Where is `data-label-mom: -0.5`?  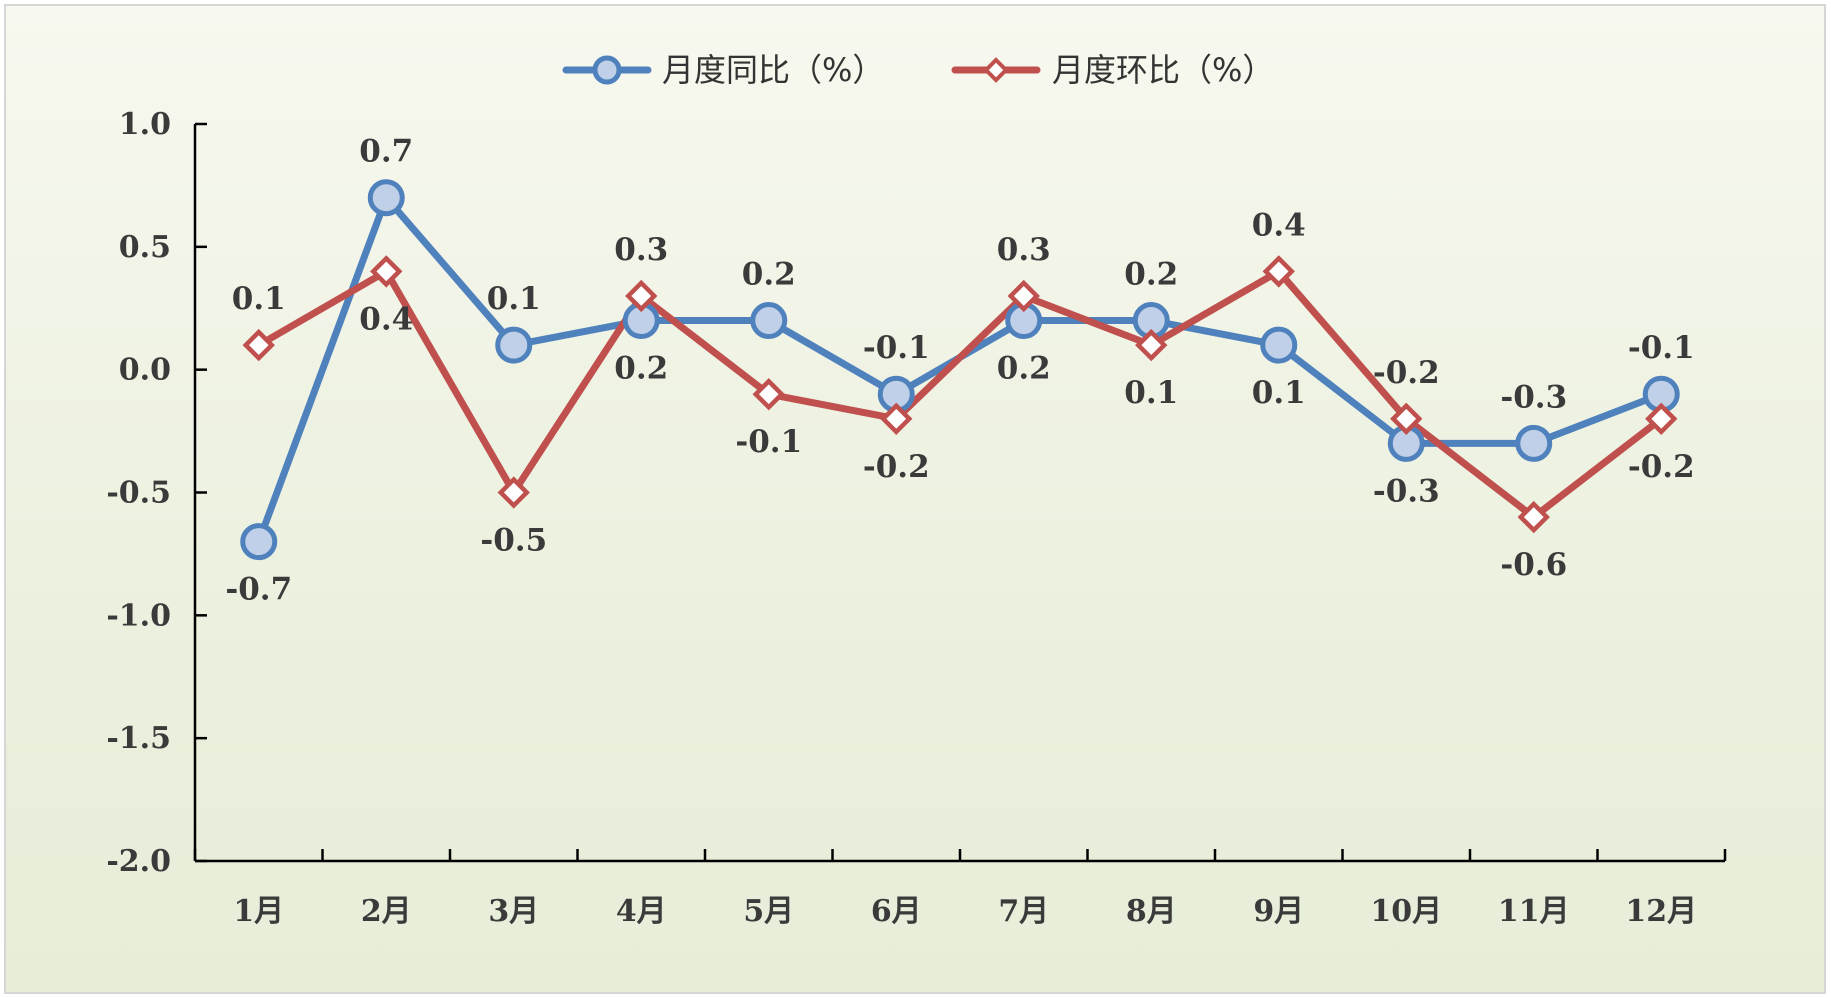 data-label-mom: -0.5 is located at coordinates (513, 541).